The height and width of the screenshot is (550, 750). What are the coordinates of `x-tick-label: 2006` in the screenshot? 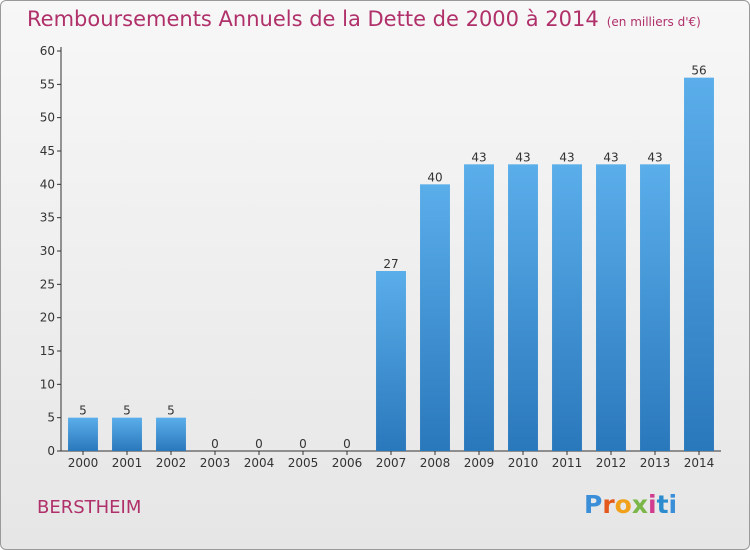 It's located at (347, 463).